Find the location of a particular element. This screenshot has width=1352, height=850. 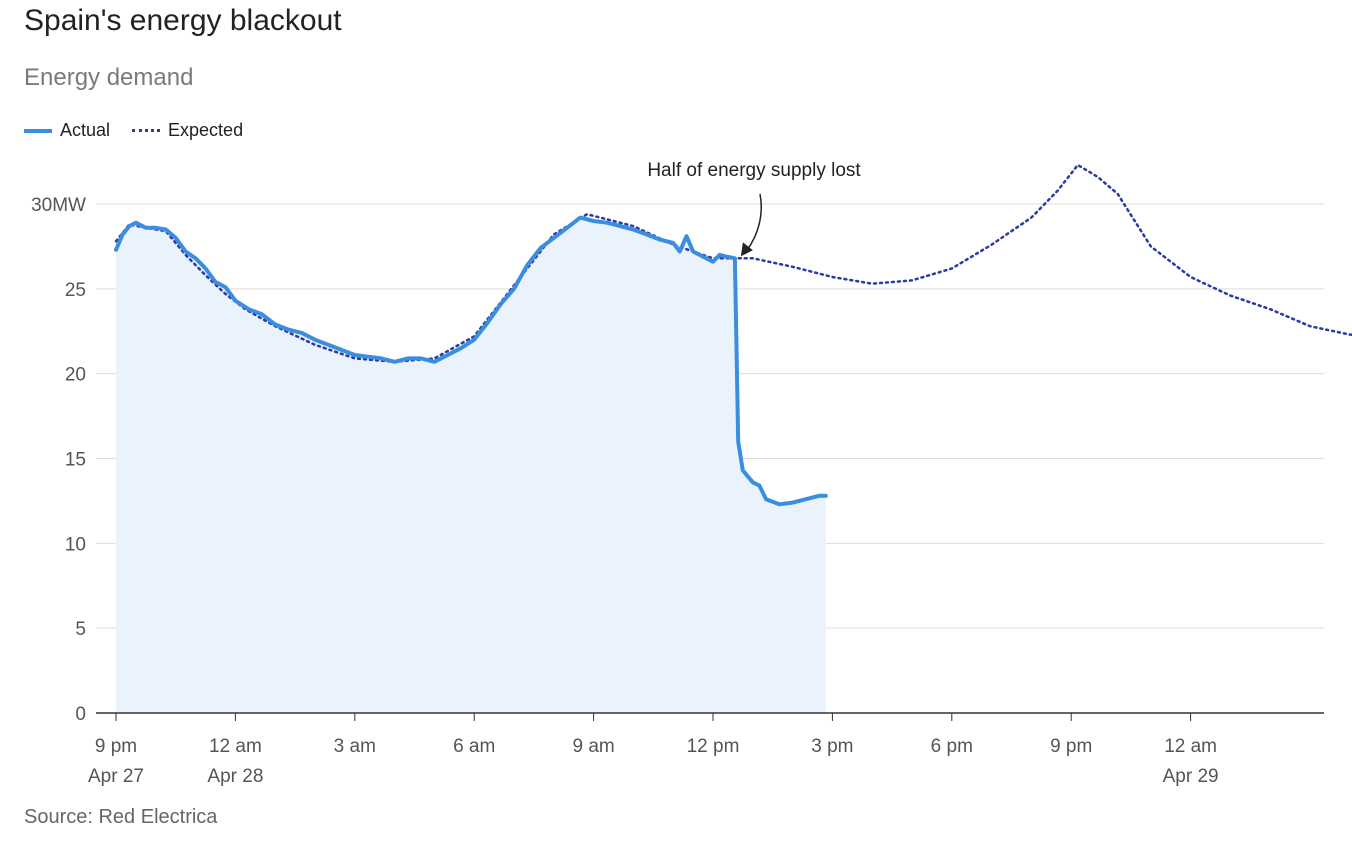

legend-swatch-expected is located at coordinates (146, 130).